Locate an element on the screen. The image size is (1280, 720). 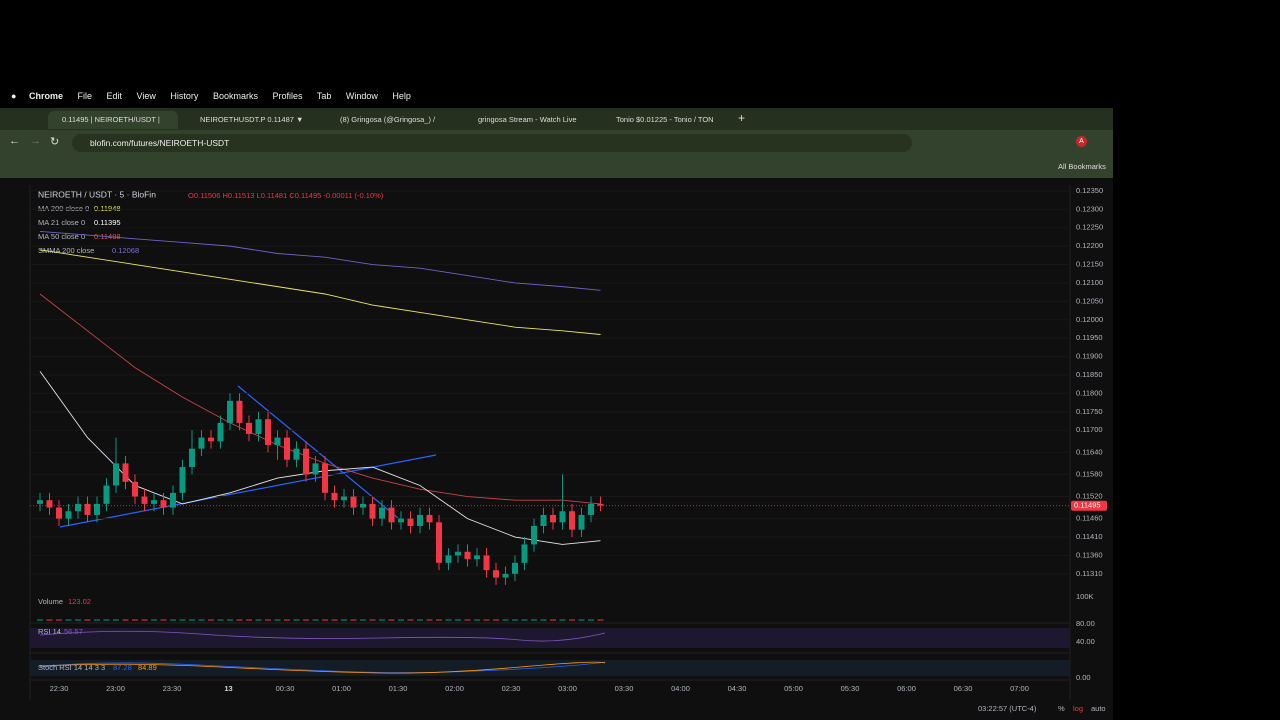
profile: A is located at coordinates (1081, 141).